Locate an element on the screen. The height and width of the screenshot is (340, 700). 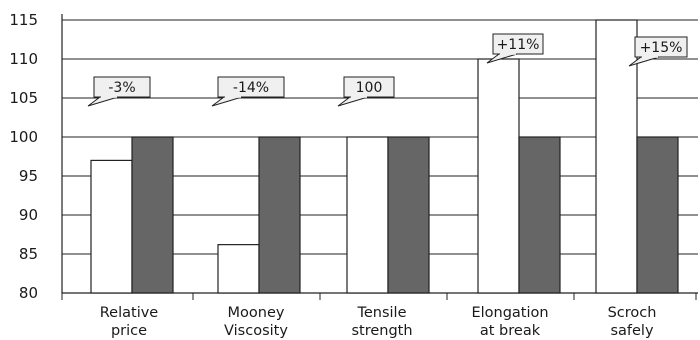
y-tick-label: 100 is located at coordinates (23, 137).